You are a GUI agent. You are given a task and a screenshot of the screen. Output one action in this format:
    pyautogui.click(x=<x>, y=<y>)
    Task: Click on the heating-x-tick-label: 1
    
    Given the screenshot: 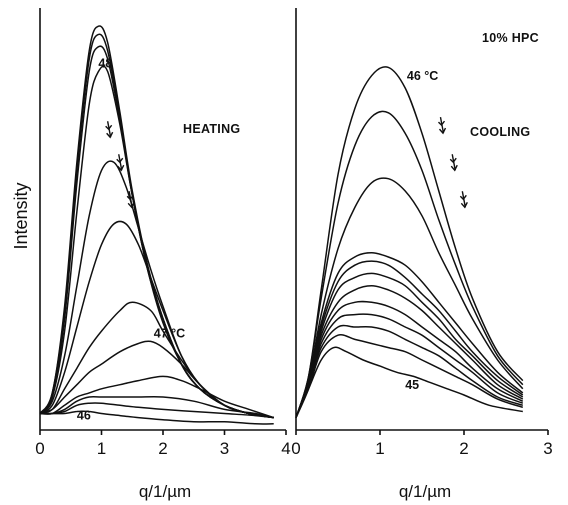 What is the action you would take?
    pyautogui.click(x=101, y=448)
    